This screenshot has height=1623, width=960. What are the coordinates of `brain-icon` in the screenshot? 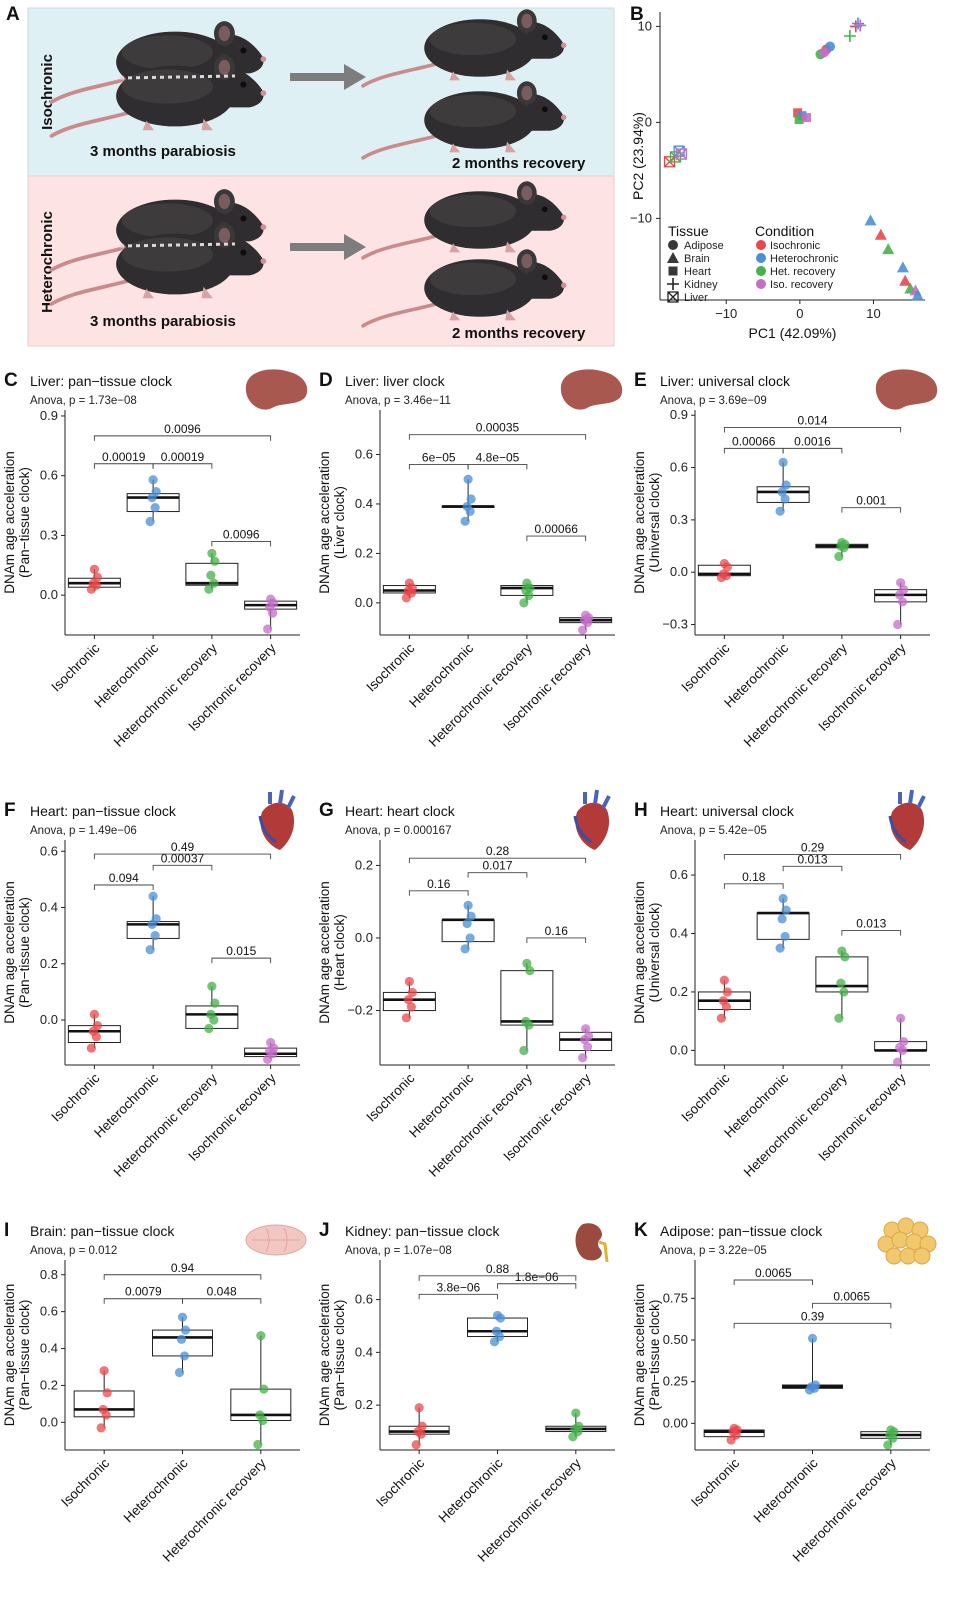 It's located at (276, 1240).